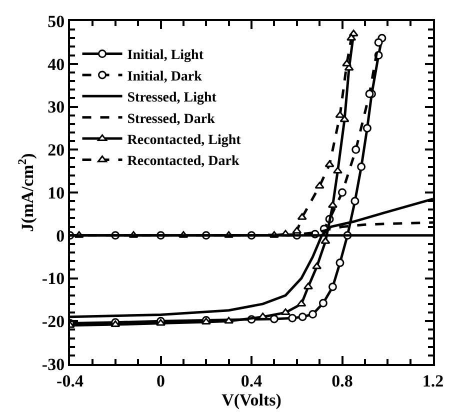 The width and height of the screenshot is (456, 419). Describe the element at coordinates (56, 64) in the screenshot. I see `y-tick-label: 40` at that location.